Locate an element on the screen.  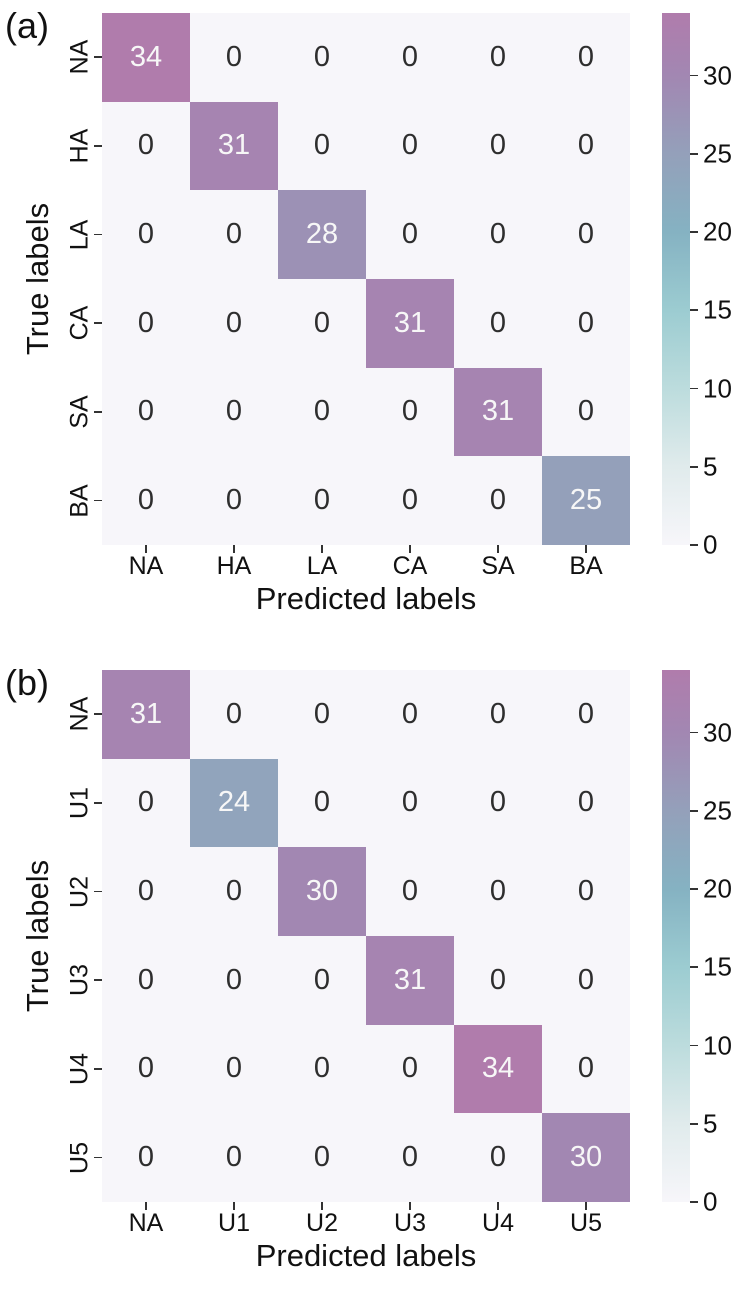
colorbar-tick-label: 15 is located at coordinates (717, 309).